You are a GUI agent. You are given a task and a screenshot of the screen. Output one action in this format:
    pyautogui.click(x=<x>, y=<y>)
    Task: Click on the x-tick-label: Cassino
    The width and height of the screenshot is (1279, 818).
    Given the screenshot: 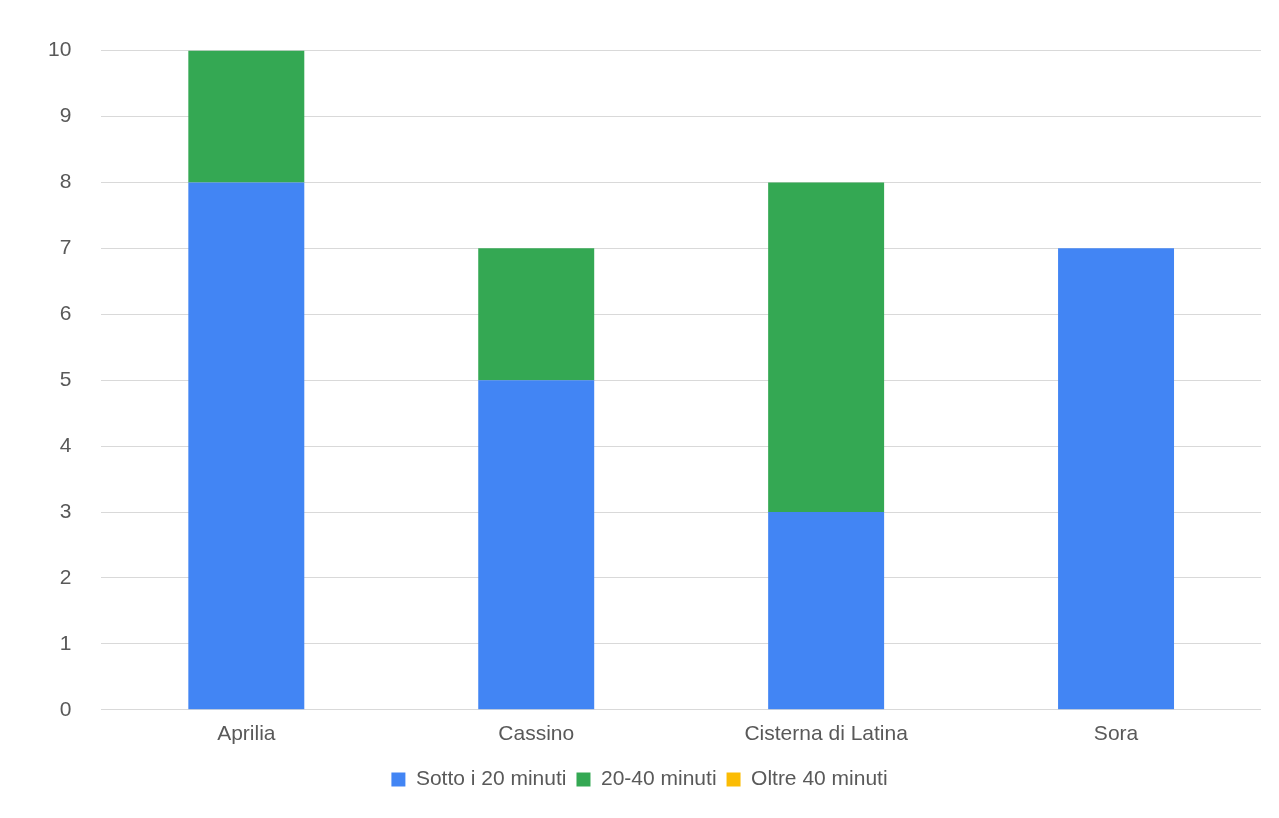 What is the action you would take?
    pyautogui.click(x=536, y=733)
    